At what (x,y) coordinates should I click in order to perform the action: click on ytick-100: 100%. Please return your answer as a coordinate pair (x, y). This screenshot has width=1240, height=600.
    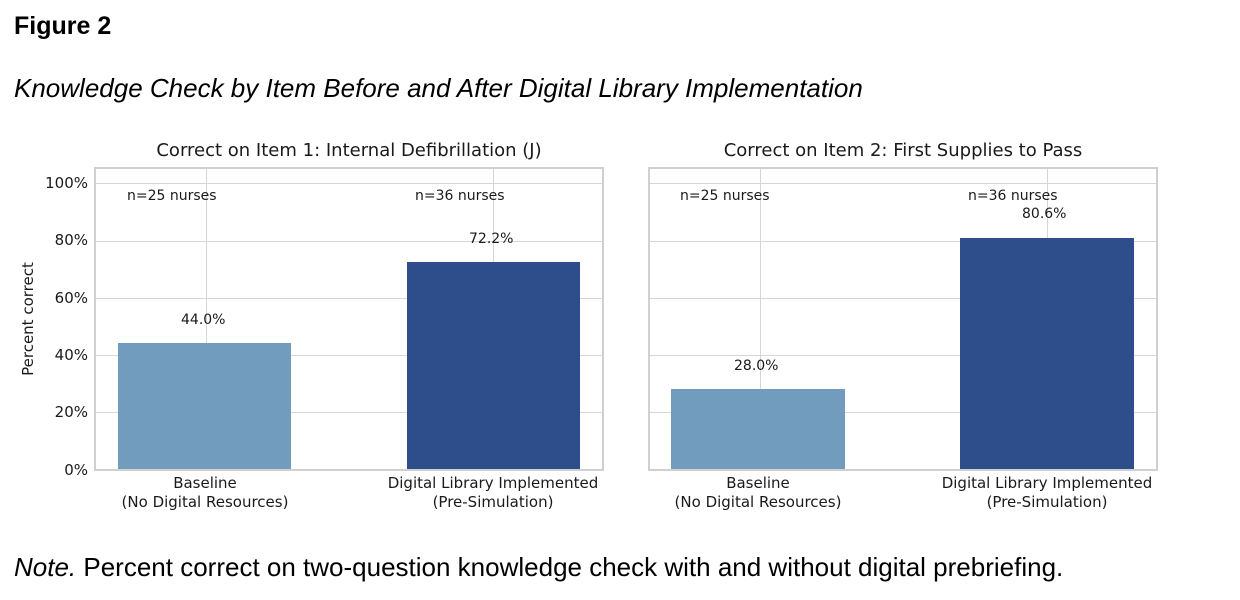
    Looking at the image, I should click on (66, 183).